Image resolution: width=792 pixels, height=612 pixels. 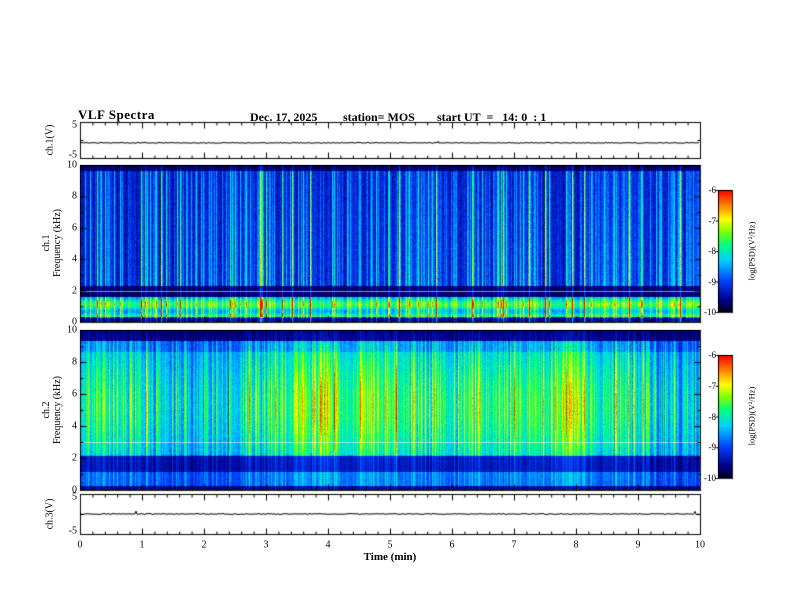 I want to click on ch3-voltage-trace-canvas, so click(x=390, y=514).